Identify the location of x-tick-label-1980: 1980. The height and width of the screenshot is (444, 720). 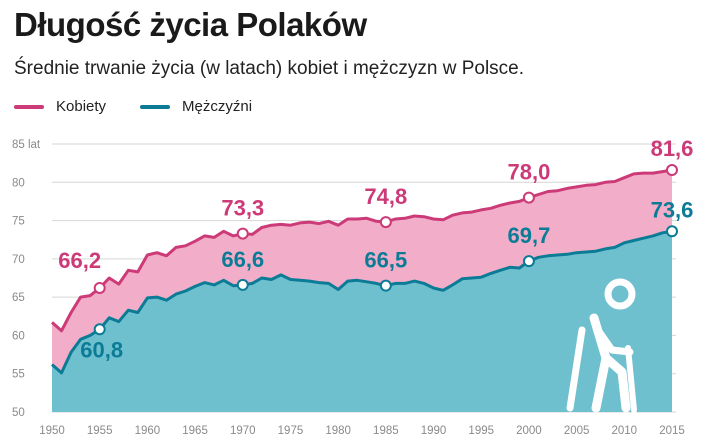
(338, 431).